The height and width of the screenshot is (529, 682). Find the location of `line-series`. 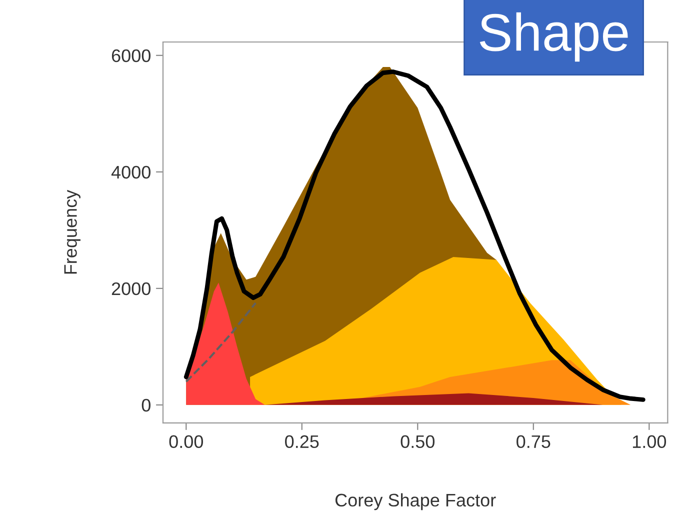

line-series is located at coordinates (221, 342).